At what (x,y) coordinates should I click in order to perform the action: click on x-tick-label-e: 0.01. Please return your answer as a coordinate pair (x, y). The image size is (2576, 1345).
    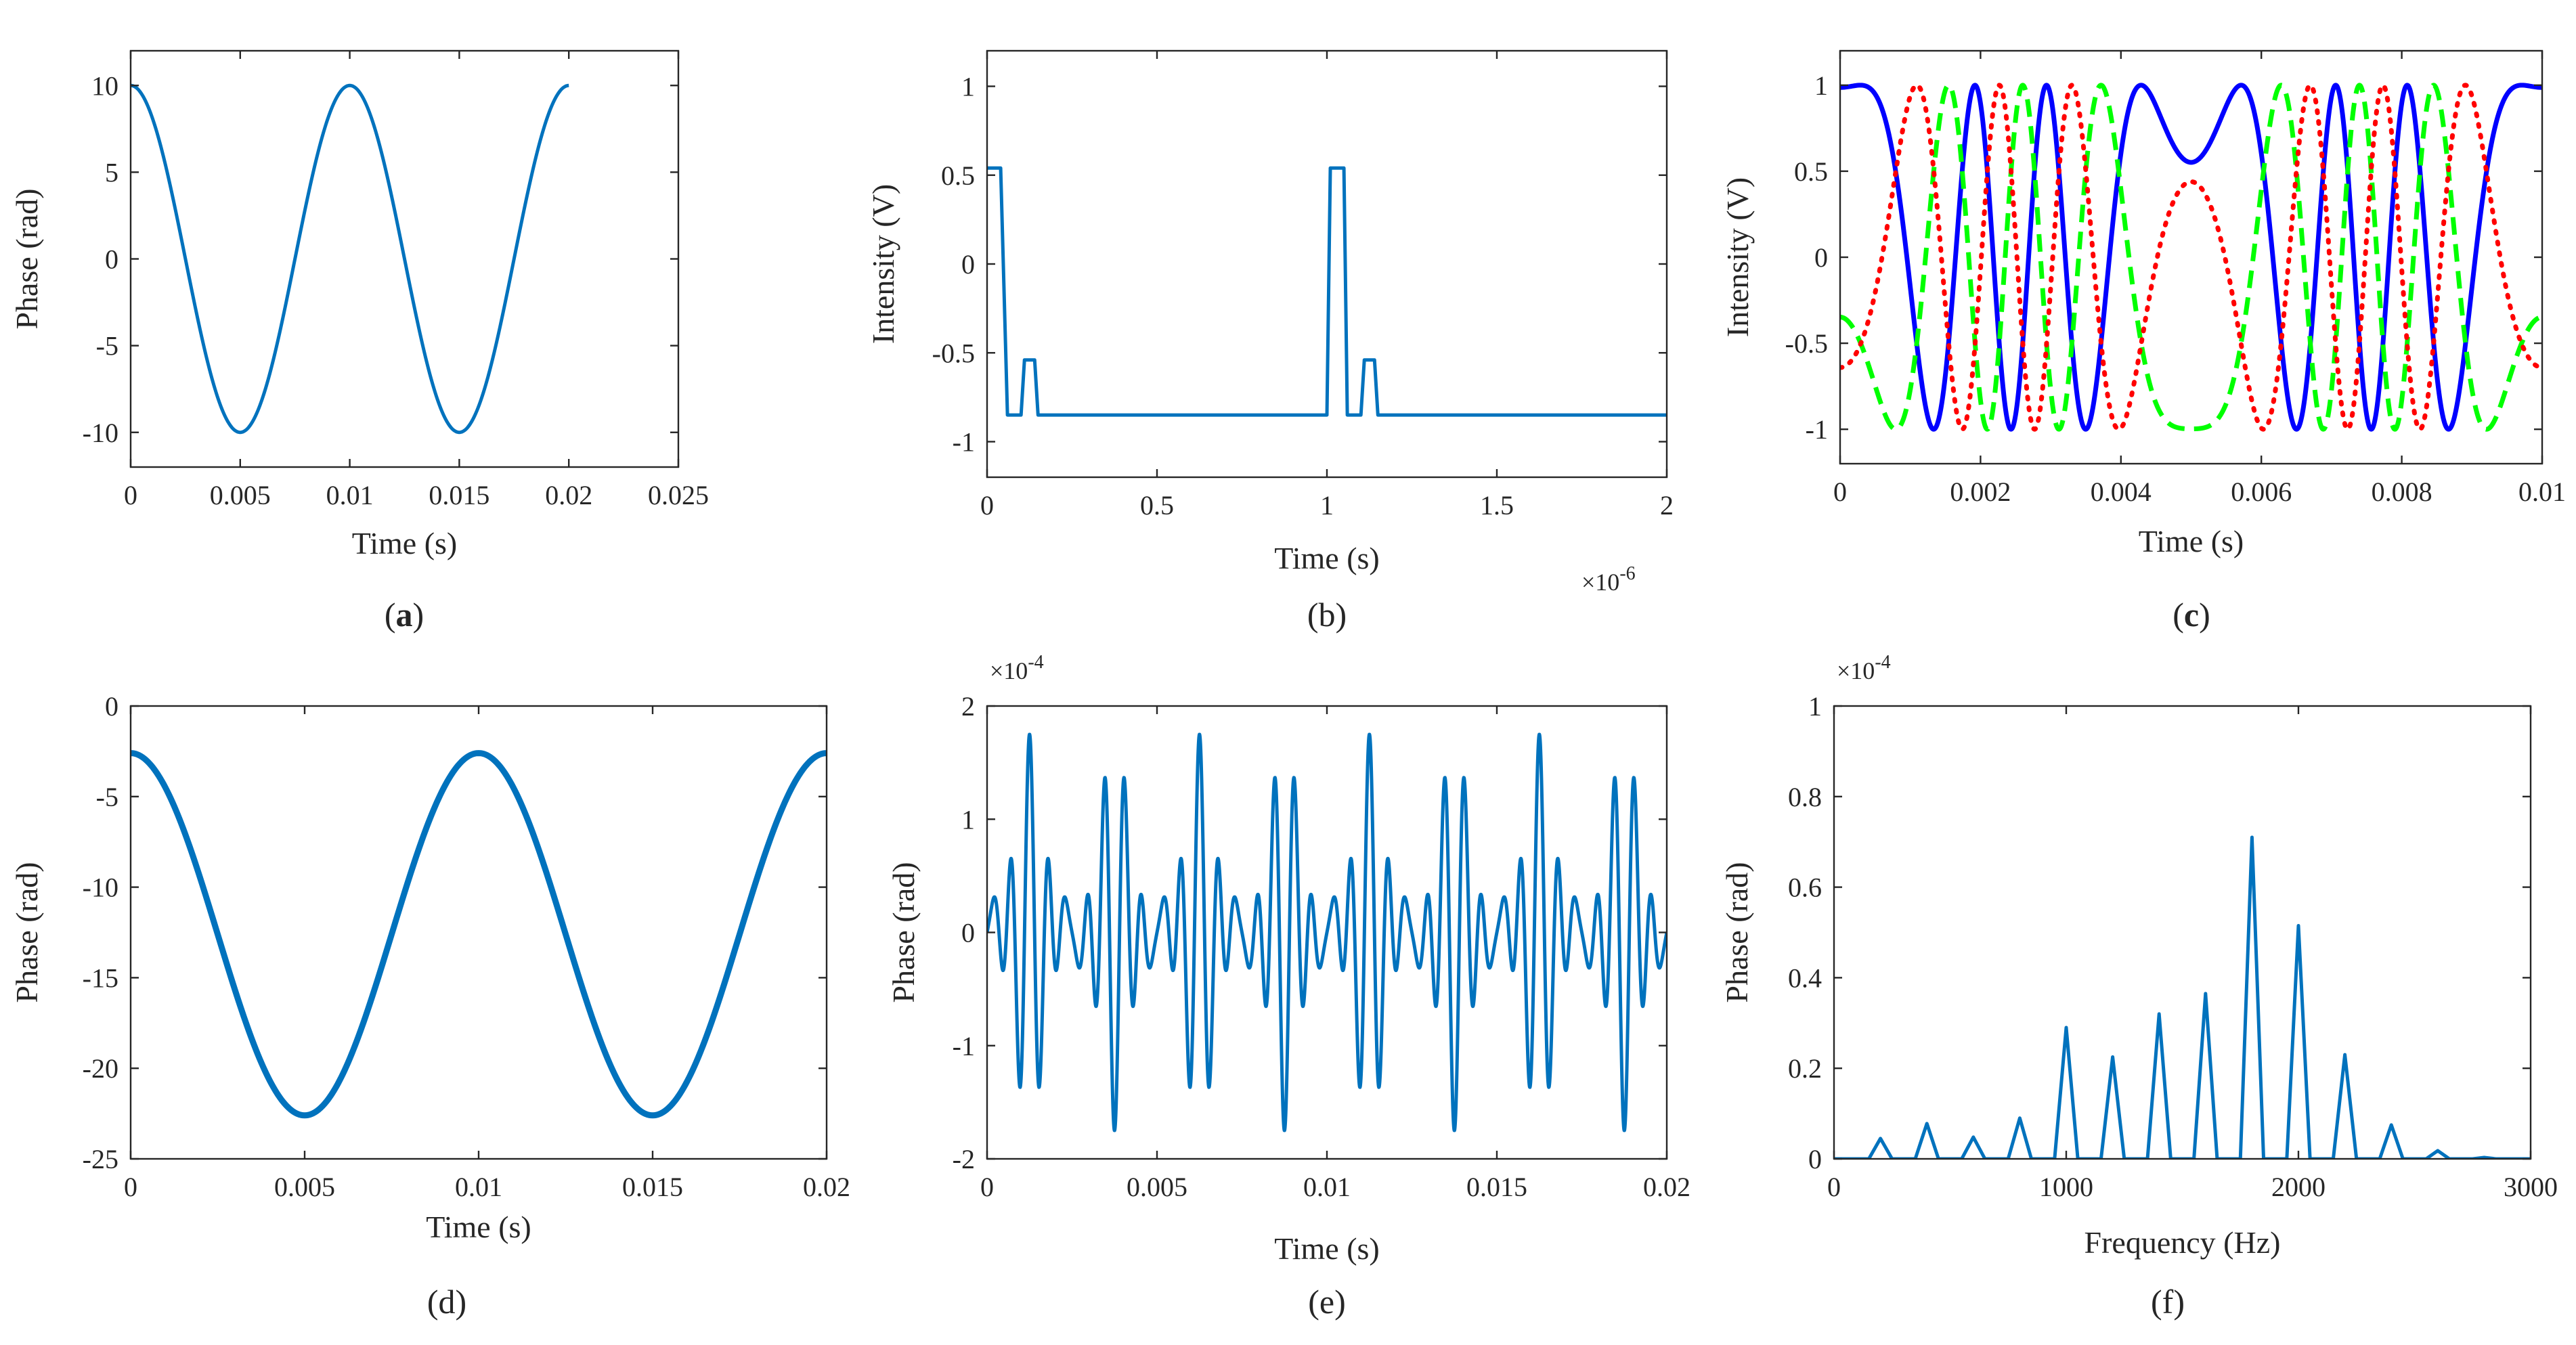
    Looking at the image, I should click on (1327, 1187).